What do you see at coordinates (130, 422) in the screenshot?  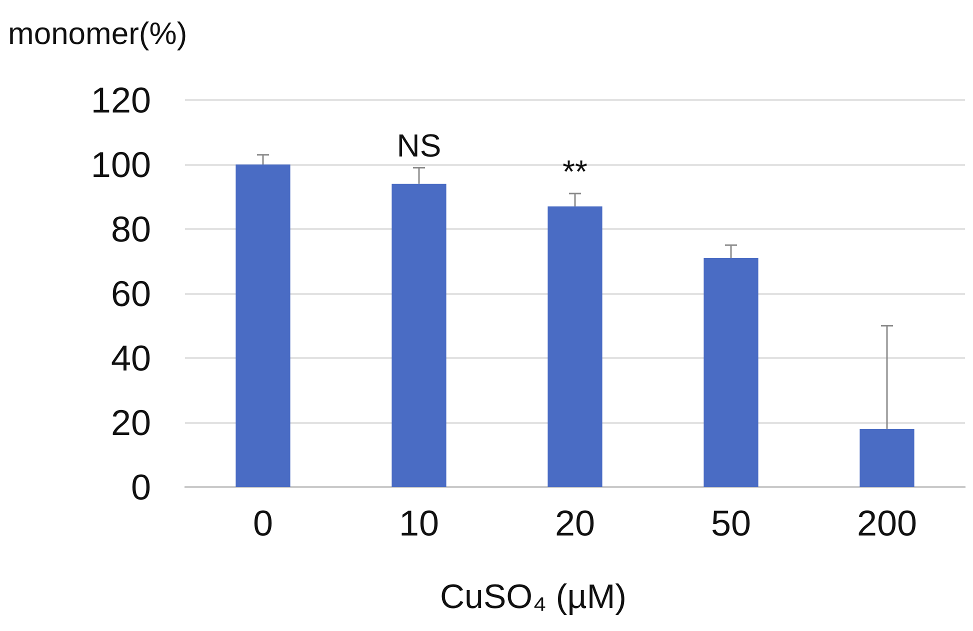 I see `y-tick-label: 20` at bounding box center [130, 422].